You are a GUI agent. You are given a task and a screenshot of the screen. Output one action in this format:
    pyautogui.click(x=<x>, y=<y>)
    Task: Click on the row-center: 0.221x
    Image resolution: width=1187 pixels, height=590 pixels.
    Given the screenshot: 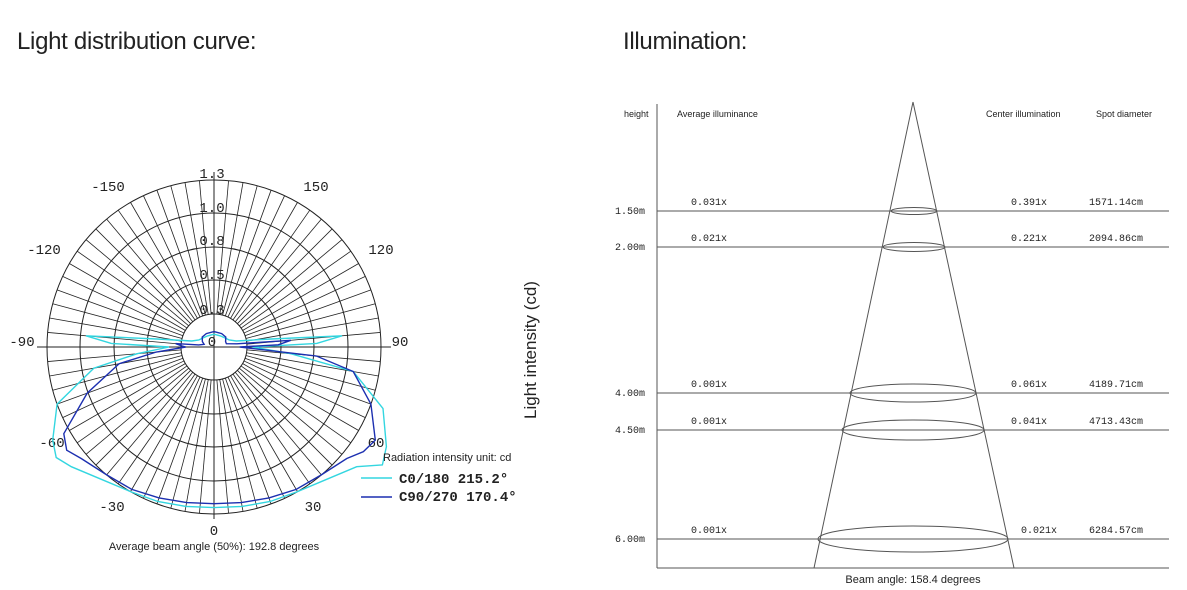 What is the action you would take?
    pyautogui.click(x=1029, y=239)
    